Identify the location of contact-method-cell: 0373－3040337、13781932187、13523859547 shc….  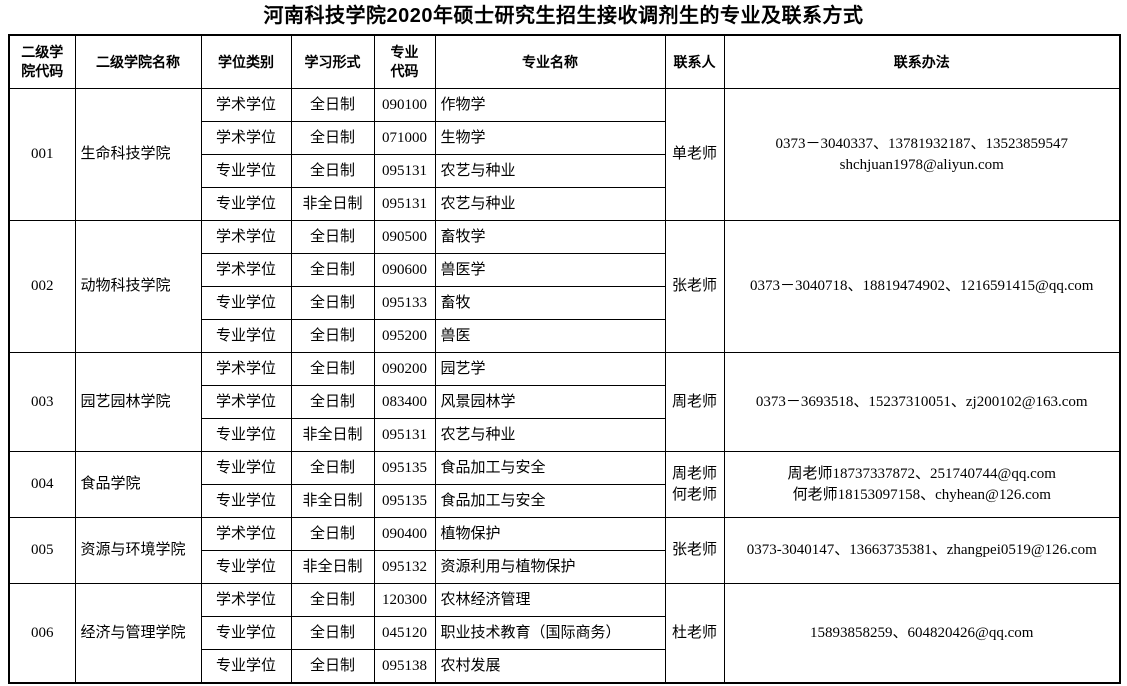
(922, 154).